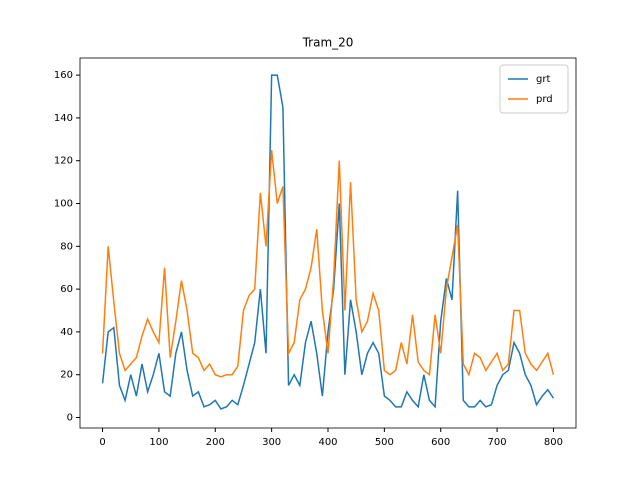 This screenshot has width=640, height=484. What do you see at coordinates (440, 442) in the screenshot?
I see `x-tick-label: 600` at bounding box center [440, 442].